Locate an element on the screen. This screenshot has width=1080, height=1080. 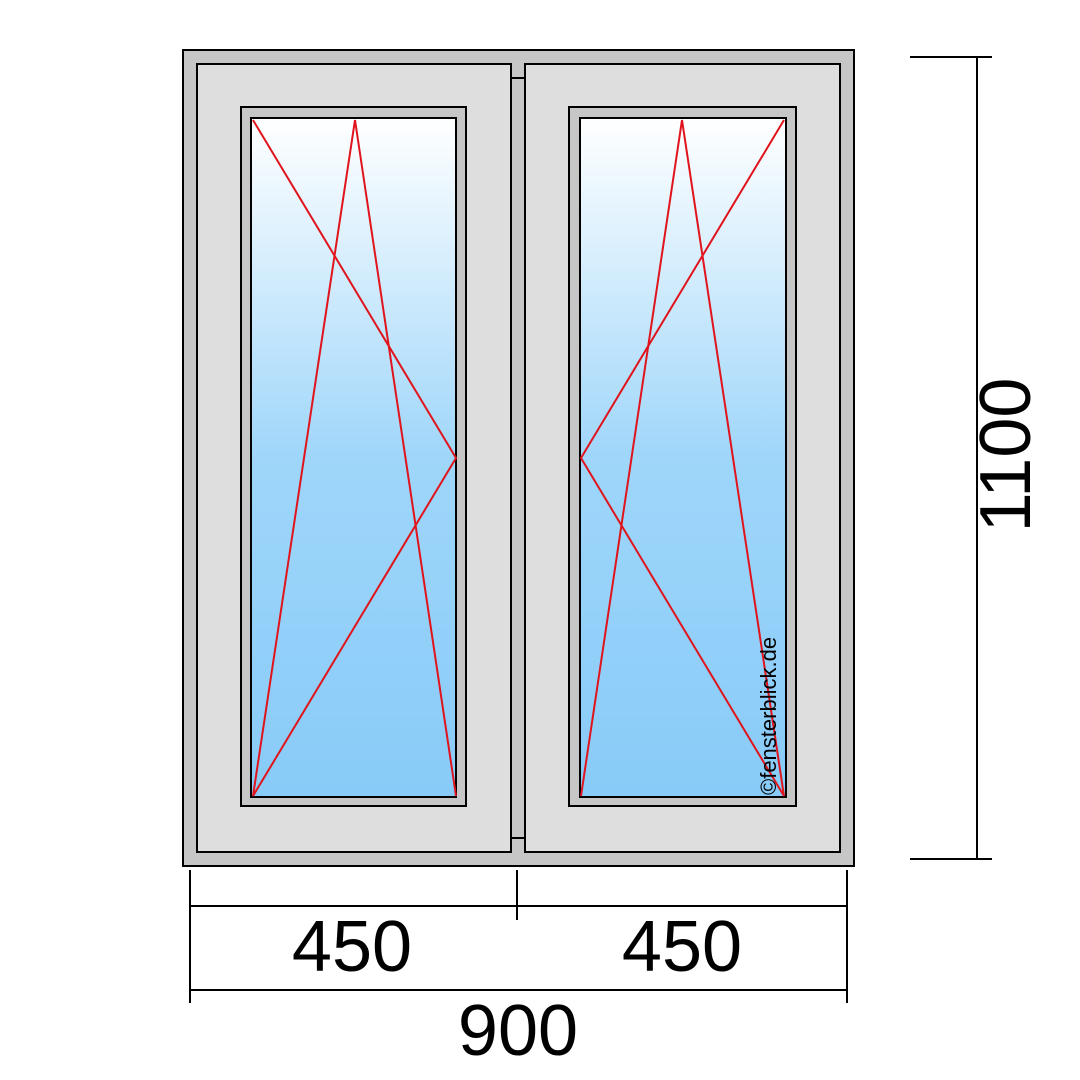
right-width-label: 450 is located at coordinates (682, 947).